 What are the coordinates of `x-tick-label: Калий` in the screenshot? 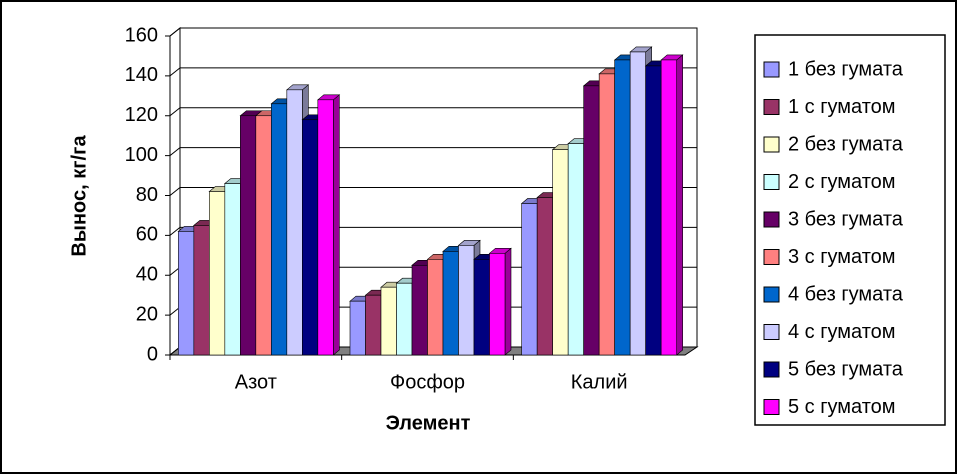 It's located at (599, 382).